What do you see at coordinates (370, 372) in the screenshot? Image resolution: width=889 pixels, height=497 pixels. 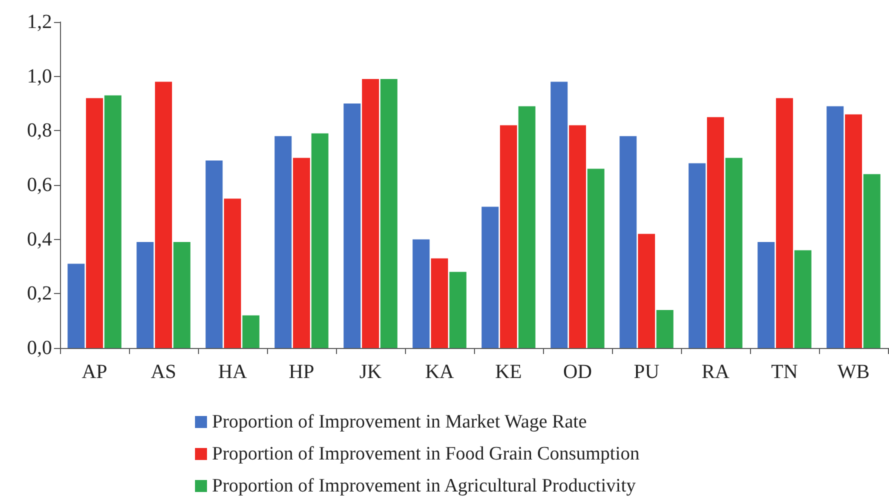 I see `x-tick-label: JK` at bounding box center [370, 372].